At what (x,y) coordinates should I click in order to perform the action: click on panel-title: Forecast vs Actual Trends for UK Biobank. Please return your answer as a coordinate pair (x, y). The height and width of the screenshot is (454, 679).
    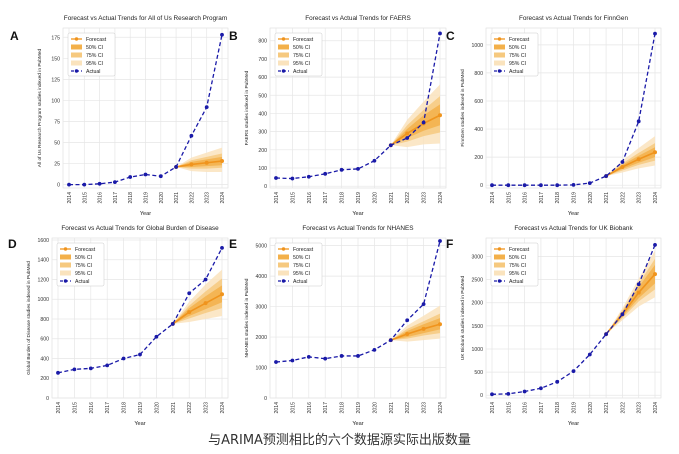
    Looking at the image, I should click on (573, 228).